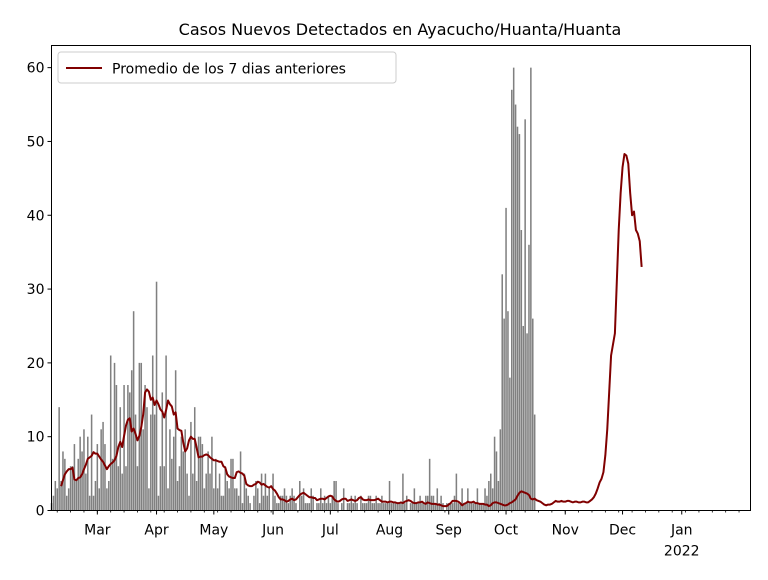 The width and height of the screenshot is (768, 580). Describe the element at coordinates (40, 512) in the screenshot. I see `y-tick-label: 0` at that location.